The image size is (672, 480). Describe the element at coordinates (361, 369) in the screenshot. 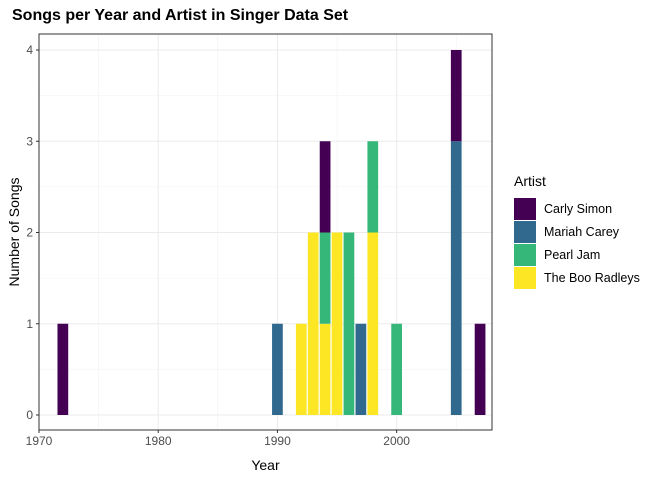

I see `bar-mariah-carey-1997` at that location.